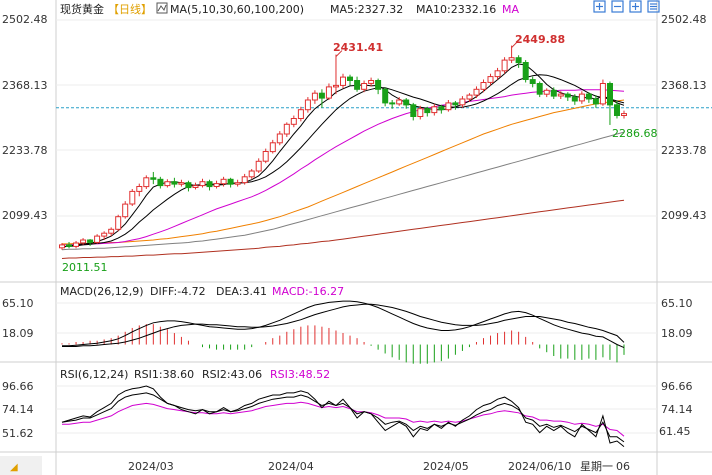  Describe the element at coordinates (82, 9) in the screenshot. I see `symbol-name: 现货黄金` at that location.